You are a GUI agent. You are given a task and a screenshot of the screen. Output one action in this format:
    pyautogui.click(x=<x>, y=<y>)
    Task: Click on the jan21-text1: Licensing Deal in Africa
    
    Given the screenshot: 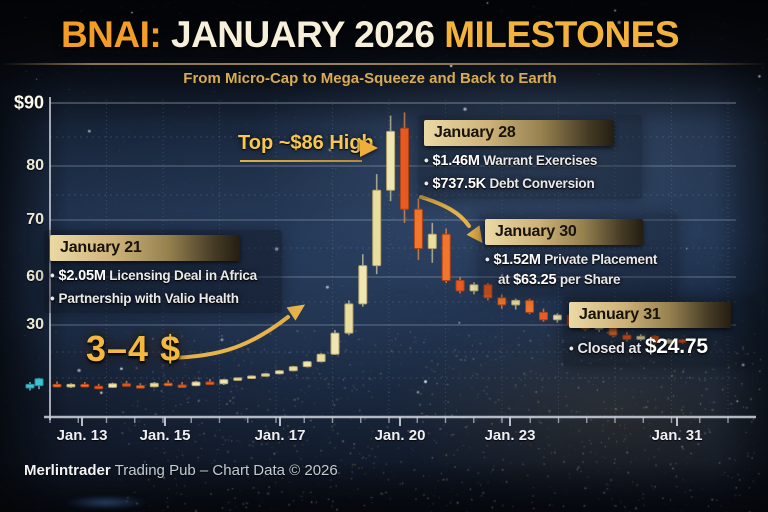 What is the action you would take?
    pyautogui.click(x=181, y=275)
    